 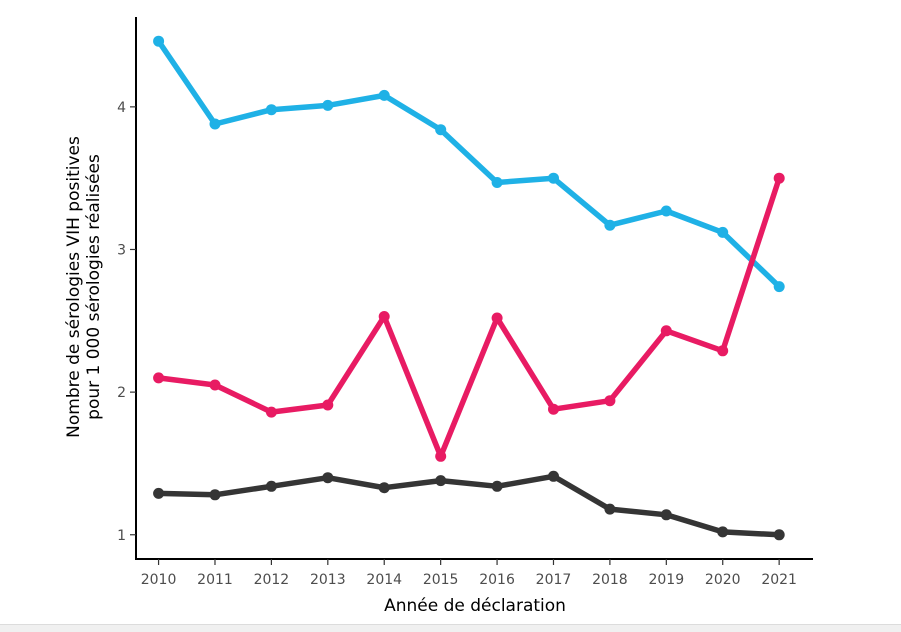 What do you see at coordinates (159, 378) in the screenshot?
I see `series-2-point-2010` at bounding box center [159, 378].